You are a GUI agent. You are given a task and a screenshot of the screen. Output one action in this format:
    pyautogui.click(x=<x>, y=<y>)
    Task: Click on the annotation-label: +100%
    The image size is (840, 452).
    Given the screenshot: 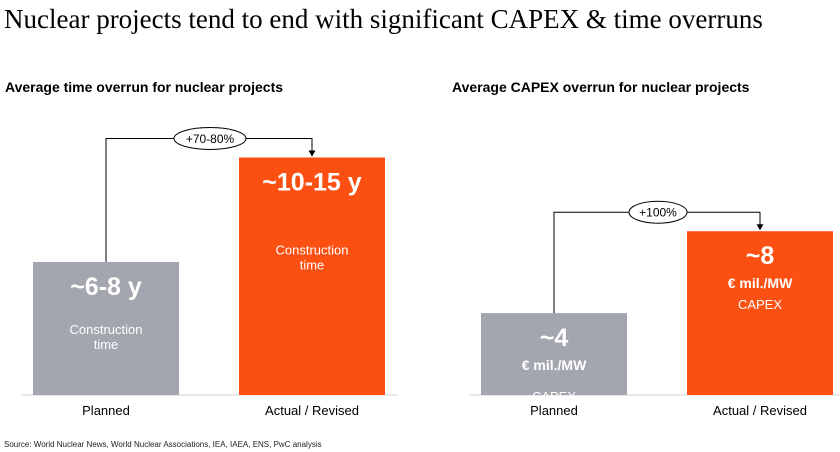 What is the action you would take?
    pyautogui.click(x=658, y=213)
    